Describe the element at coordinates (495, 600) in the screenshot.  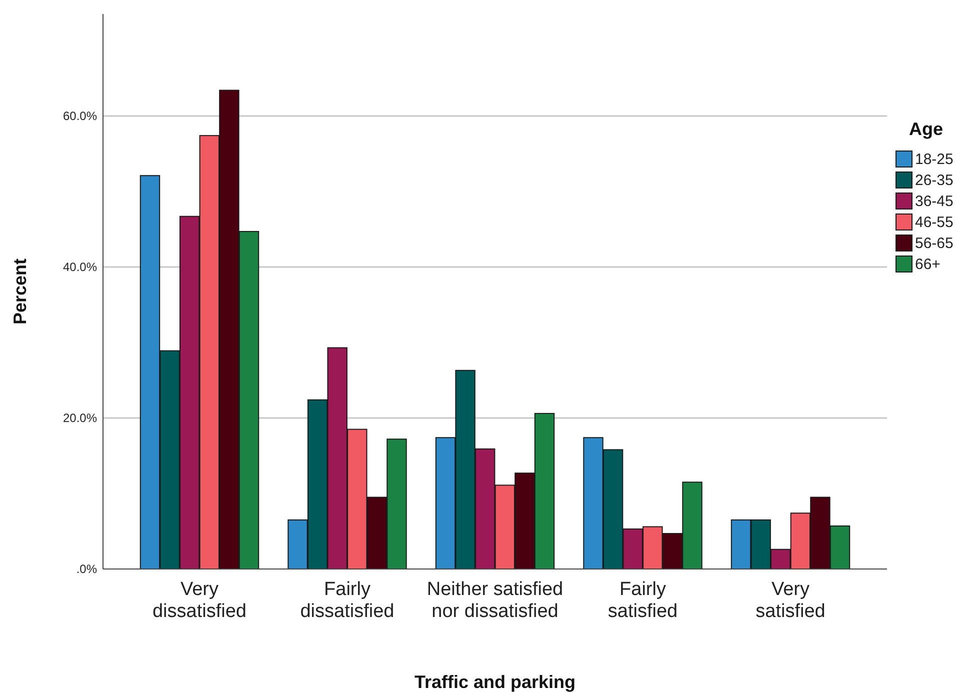
I see `x-tick-label: Neither satisfied nor dissatisfied` at that location.